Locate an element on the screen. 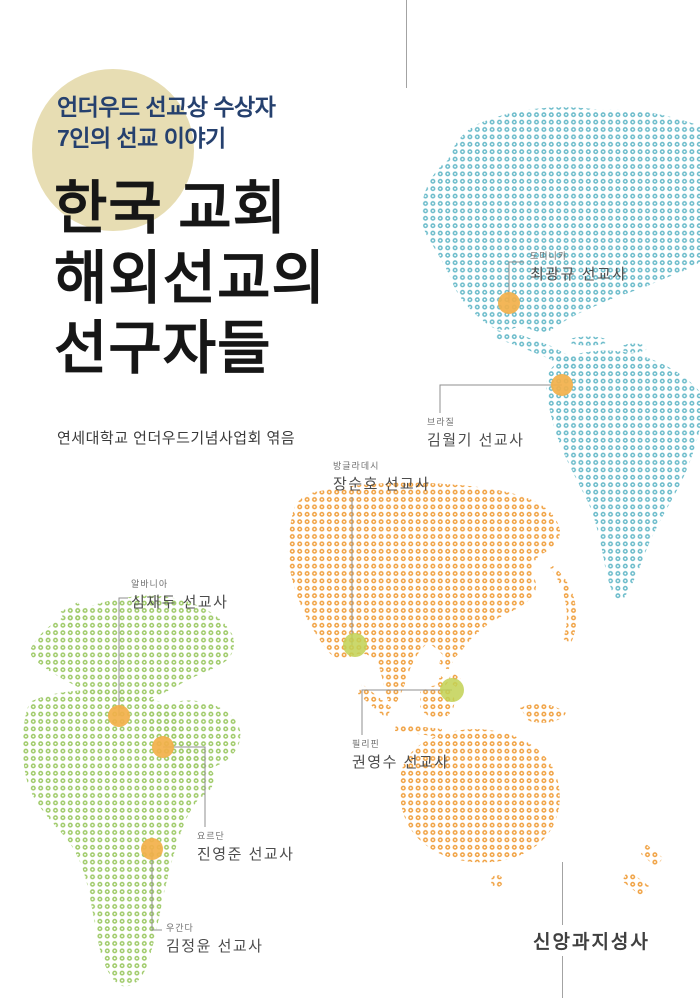 The image size is (700, 998). missionary-name: 장순호 선교사 is located at coordinates (382, 484).